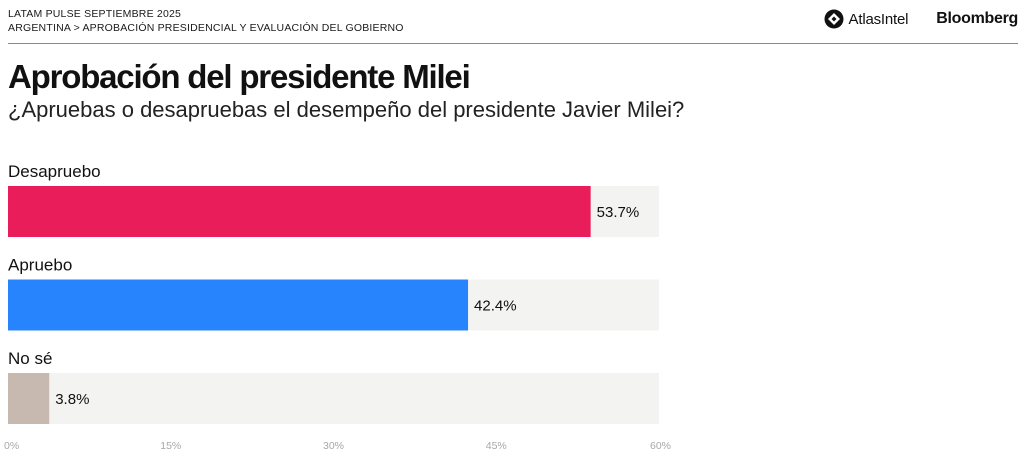  Describe the element at coordinates (660, 446) in the screenshot. I see `x-tick-label: 60%` at that location.